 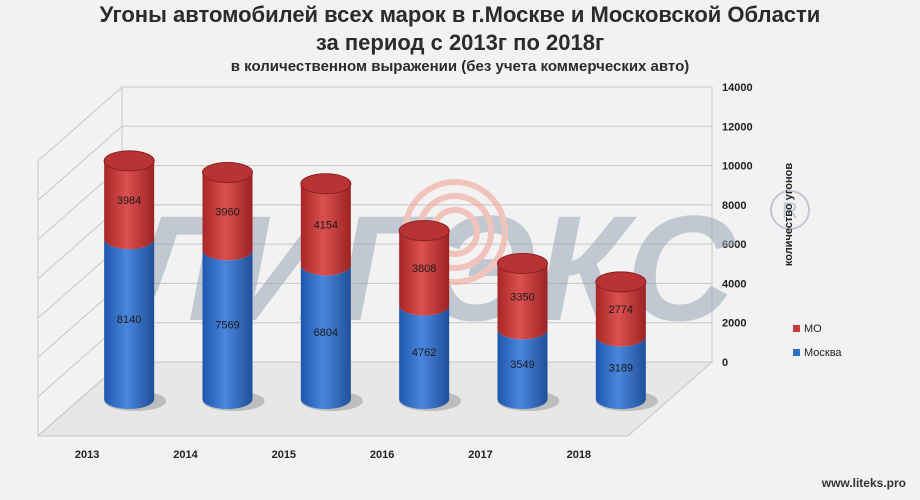 I want to click on bar-2013: 8140 3984, so click(x=135, y=280).